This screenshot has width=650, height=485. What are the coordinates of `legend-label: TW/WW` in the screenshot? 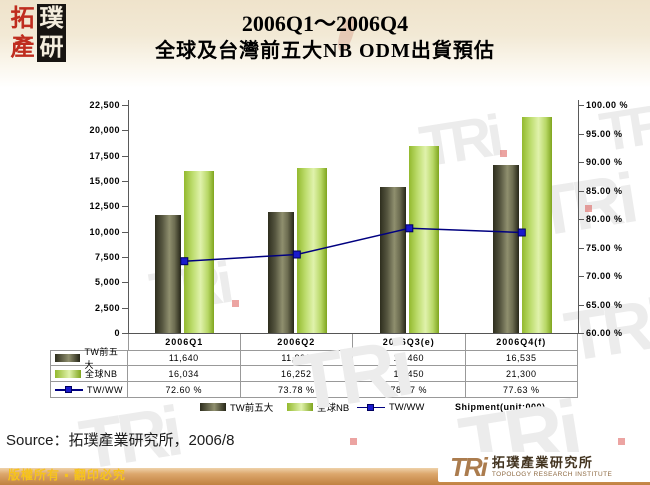 It's located at (407, 407).